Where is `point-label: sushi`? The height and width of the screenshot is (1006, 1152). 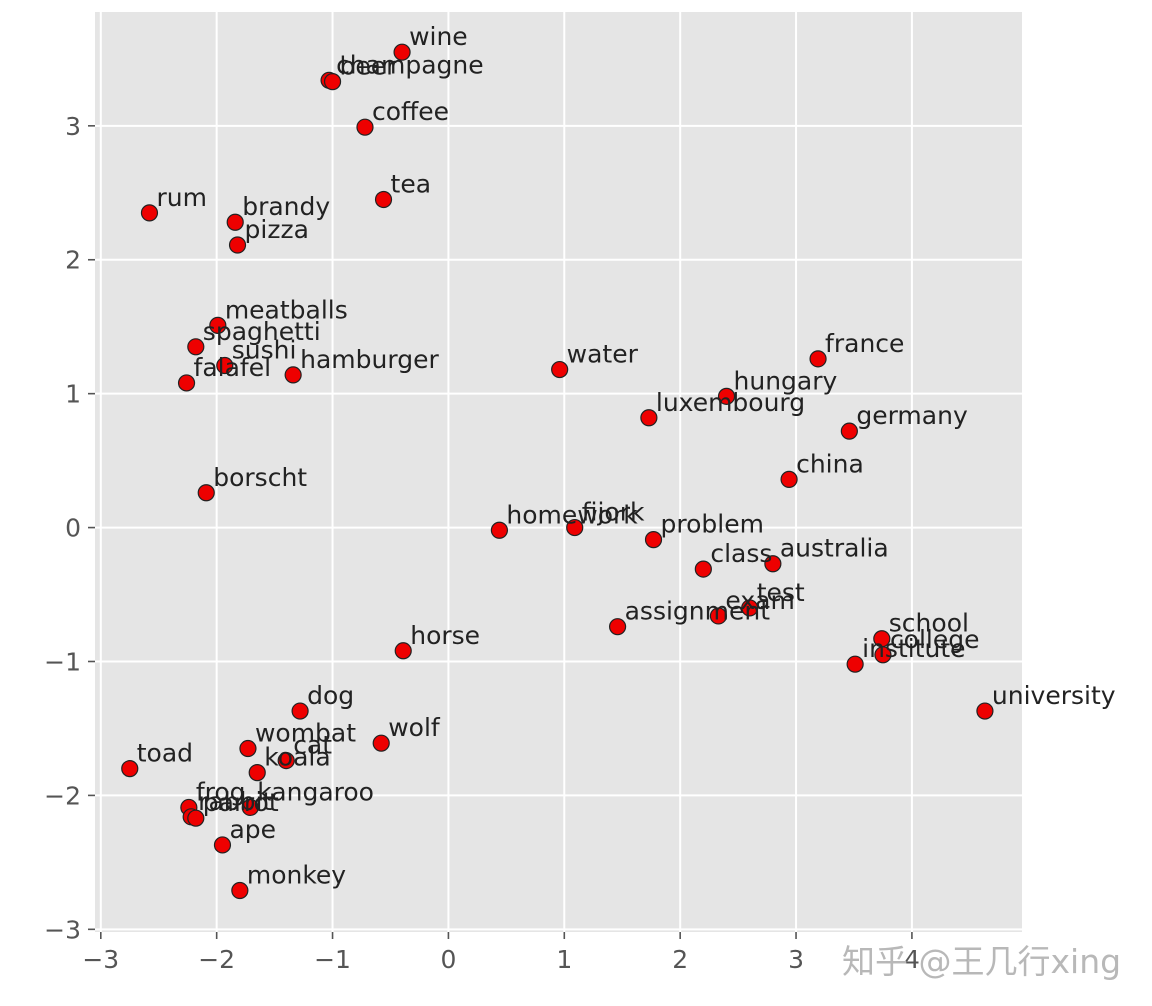 point-label: sushi is located at coordinates (264, 350).